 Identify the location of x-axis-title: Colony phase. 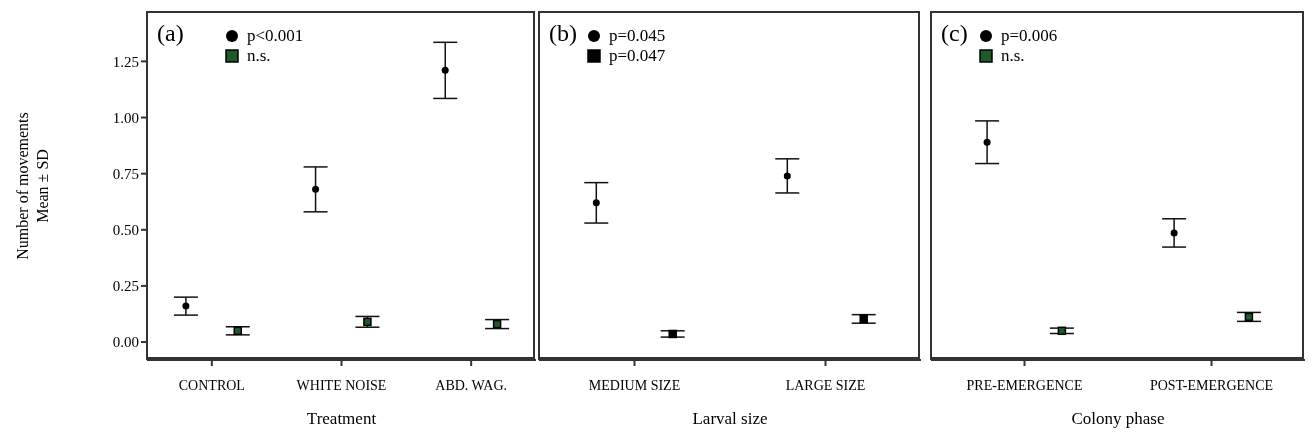
(1118, 418).